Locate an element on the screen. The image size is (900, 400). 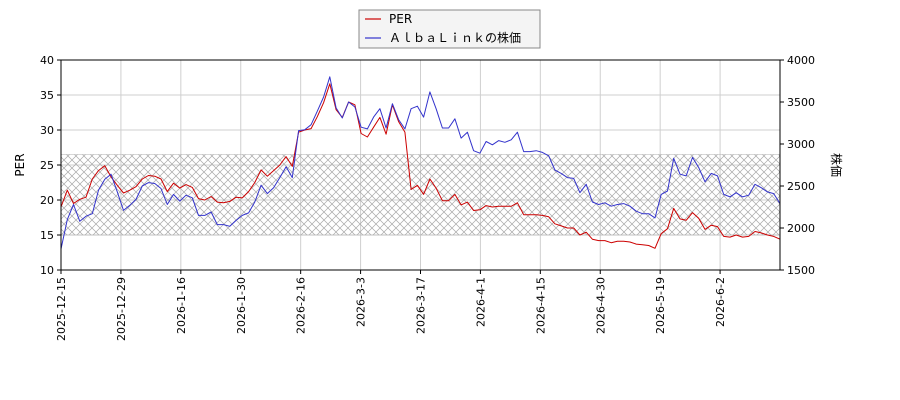
x-tick-label: 2025-12-15 is located at coordinates (61, 309).